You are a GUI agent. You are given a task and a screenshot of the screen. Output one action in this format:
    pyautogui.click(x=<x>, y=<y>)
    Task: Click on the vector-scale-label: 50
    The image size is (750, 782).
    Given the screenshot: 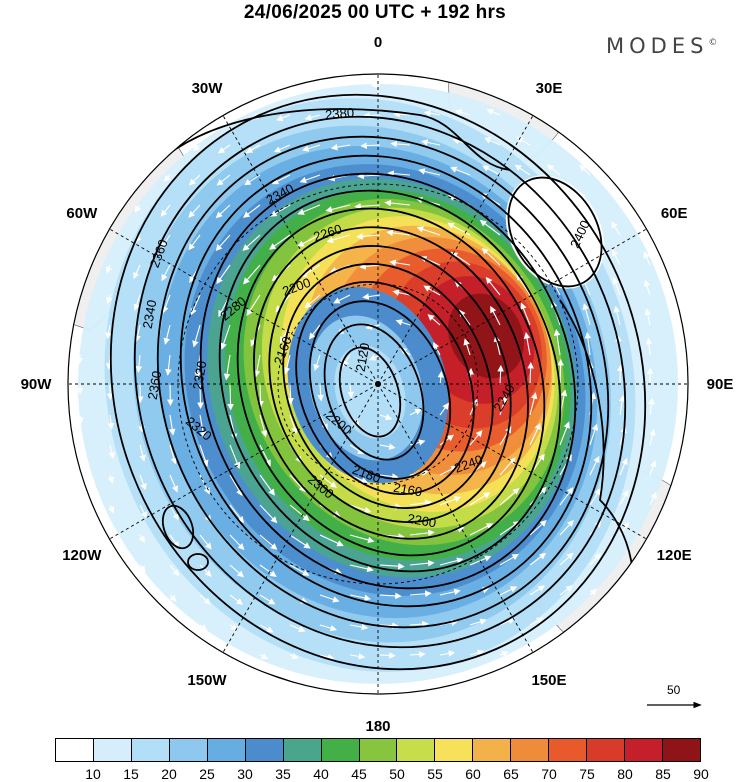 What is the action you would take?
    pyautogui.click(x=674, y=690)
    